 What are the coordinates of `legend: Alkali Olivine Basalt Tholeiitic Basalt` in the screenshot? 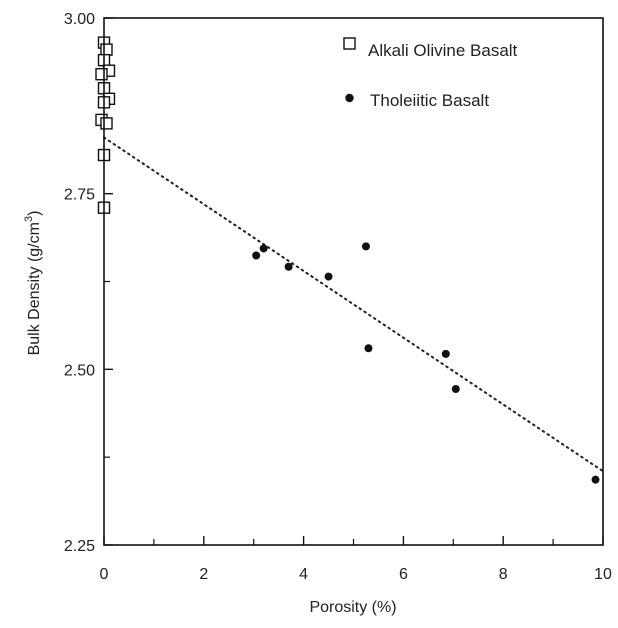 It's located at (430, 73).